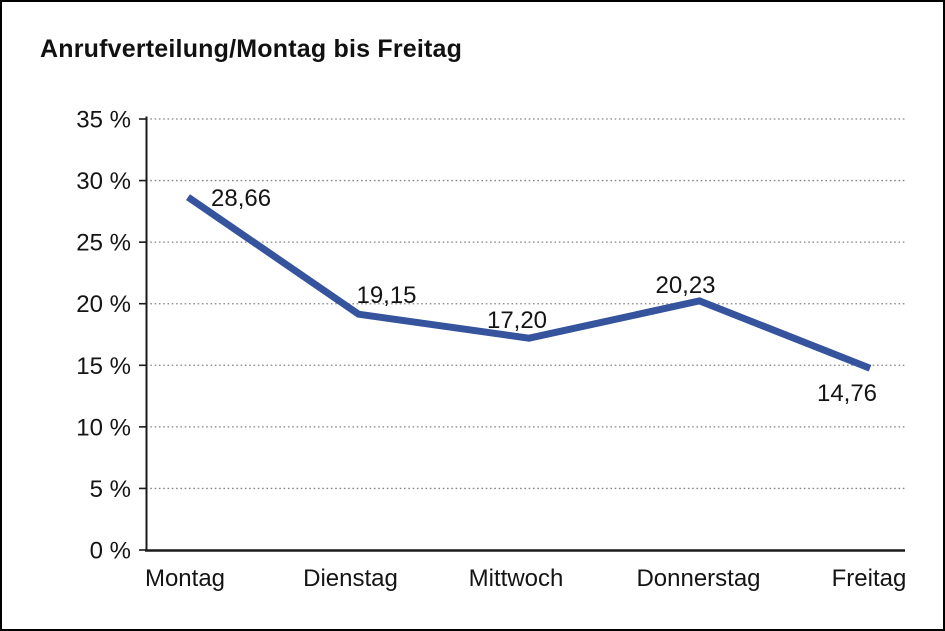 The width and height of the screenshot is (945, 631). Describe the element at coordinates (350, 578) in the screenshot. I see `x-axis-category-label: Dienstag` at that location.